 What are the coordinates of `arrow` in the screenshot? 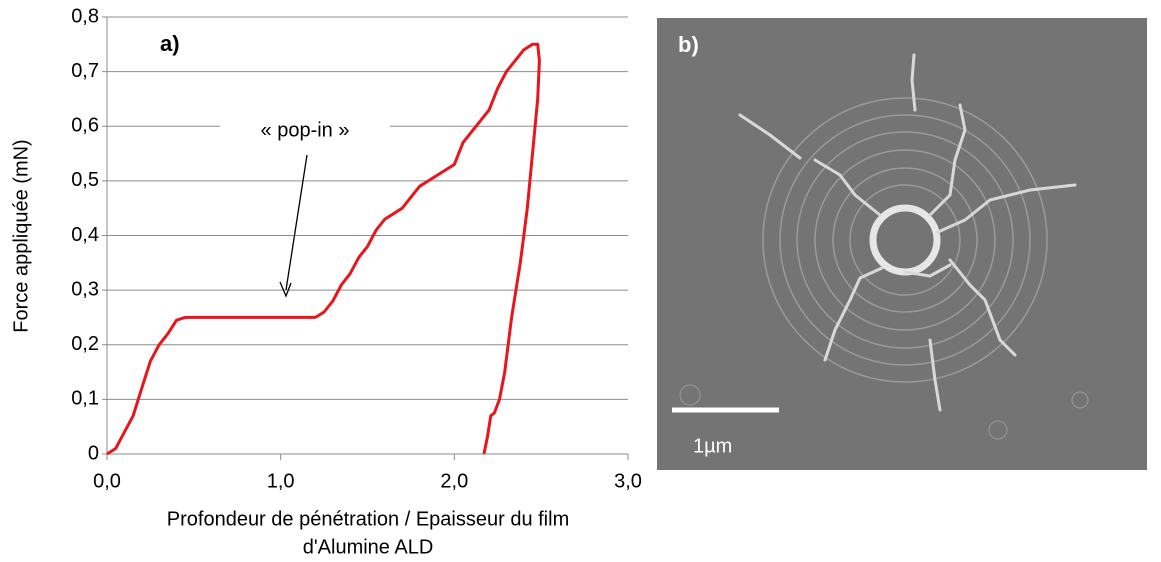 It's located at (296, 222).